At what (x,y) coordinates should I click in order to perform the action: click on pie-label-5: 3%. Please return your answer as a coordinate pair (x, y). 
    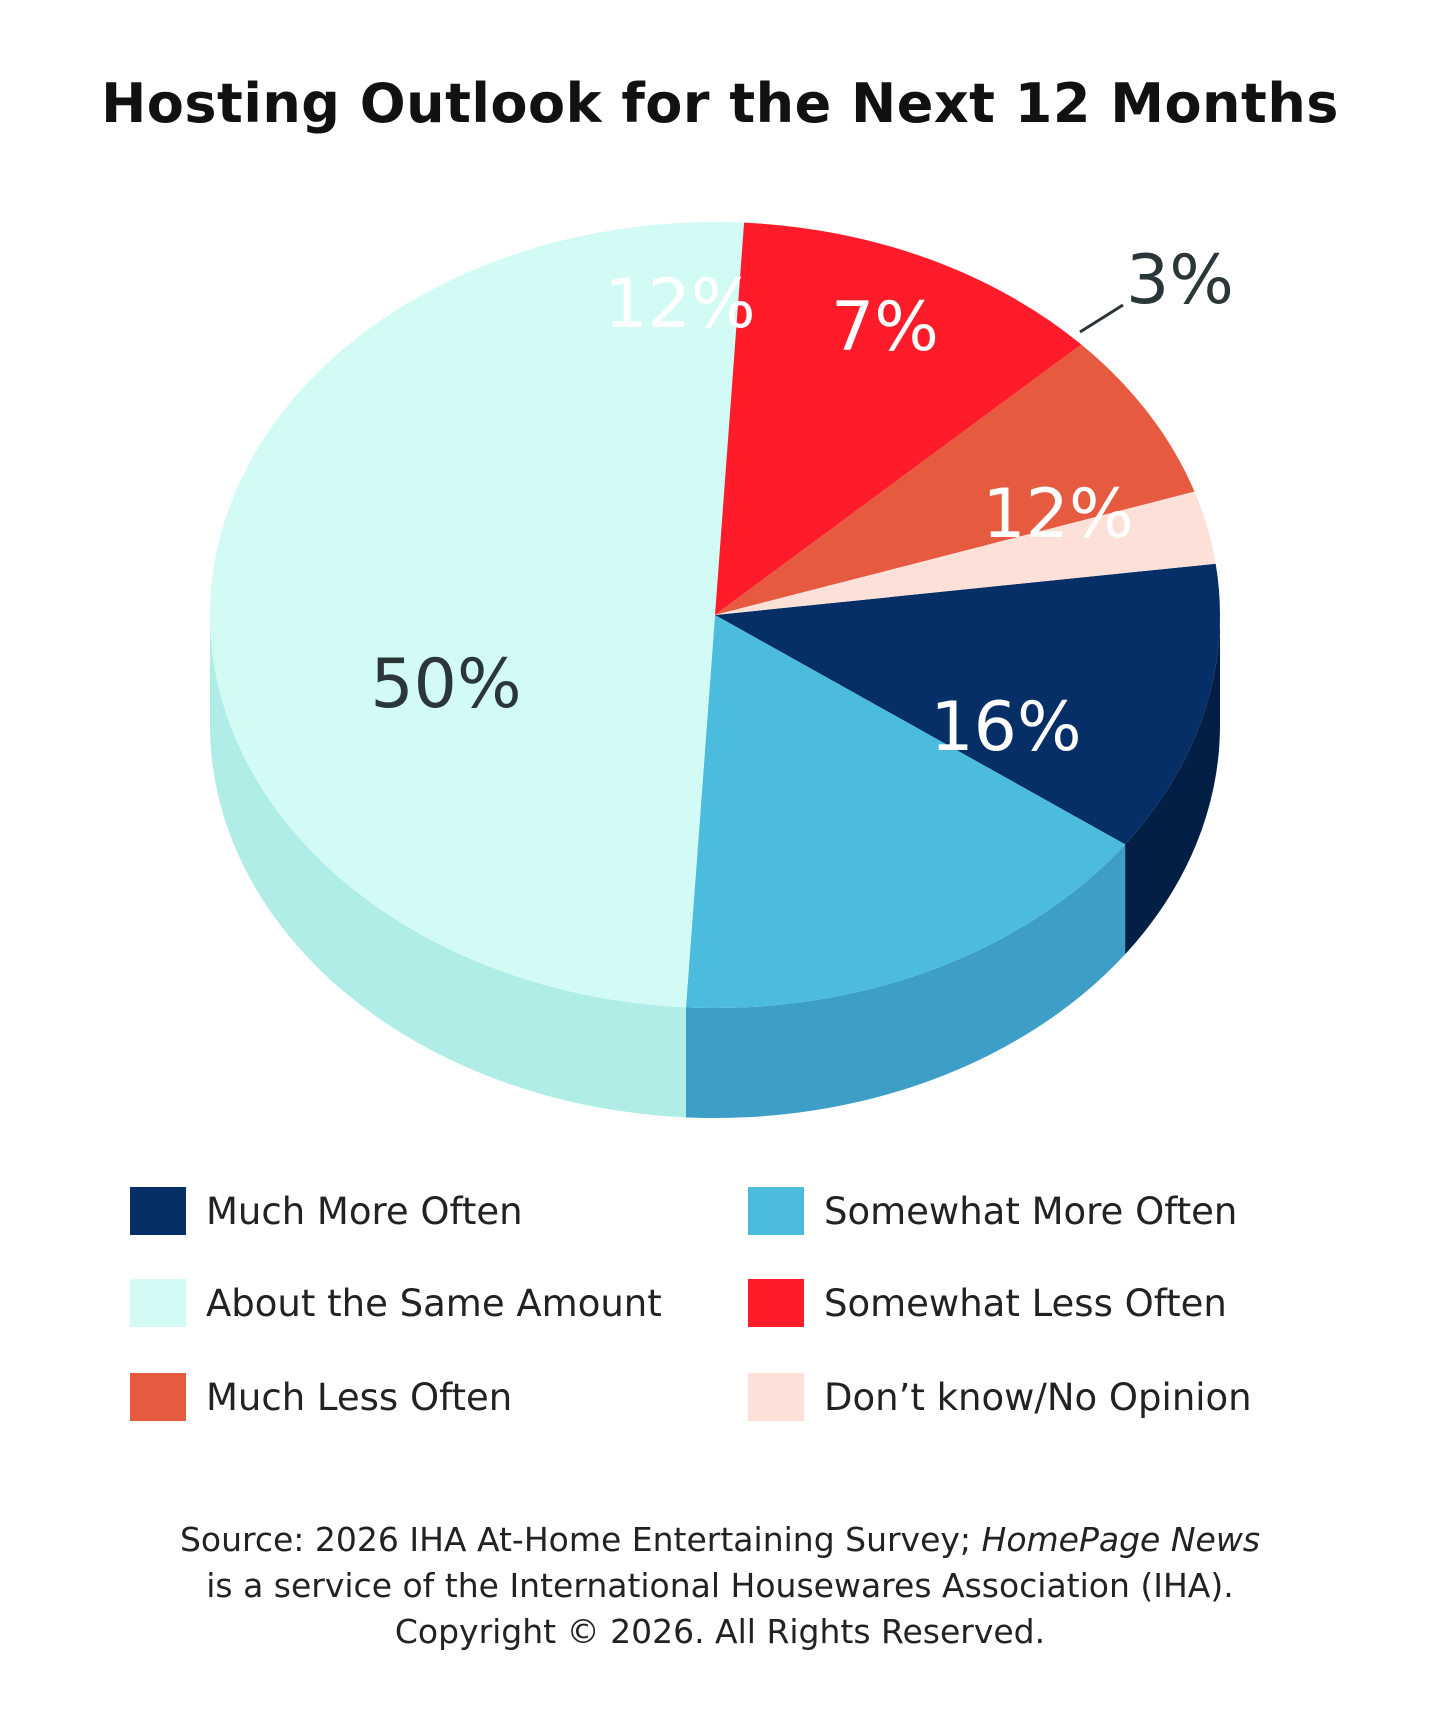
    Looking at the image, I should click on (1180, 280).